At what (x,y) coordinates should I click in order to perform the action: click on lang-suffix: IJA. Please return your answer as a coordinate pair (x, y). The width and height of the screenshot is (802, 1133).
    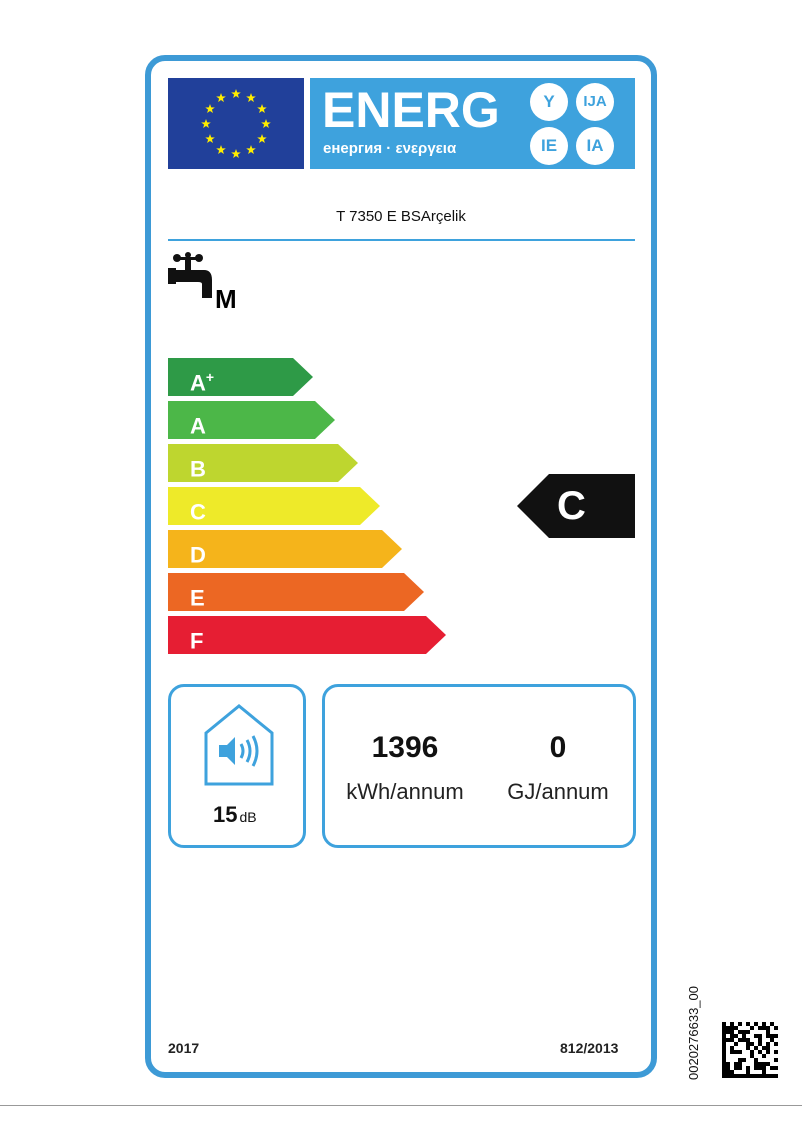
    Looking at the image, I should click on (595, 102).